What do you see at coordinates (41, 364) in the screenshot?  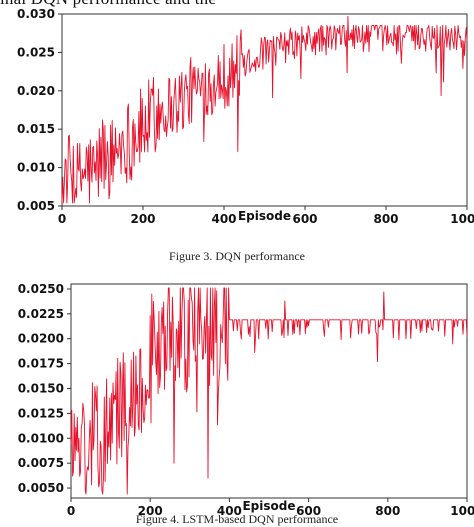 I see `y-tick-label: 0.0175` at bounding box center [41, 364].